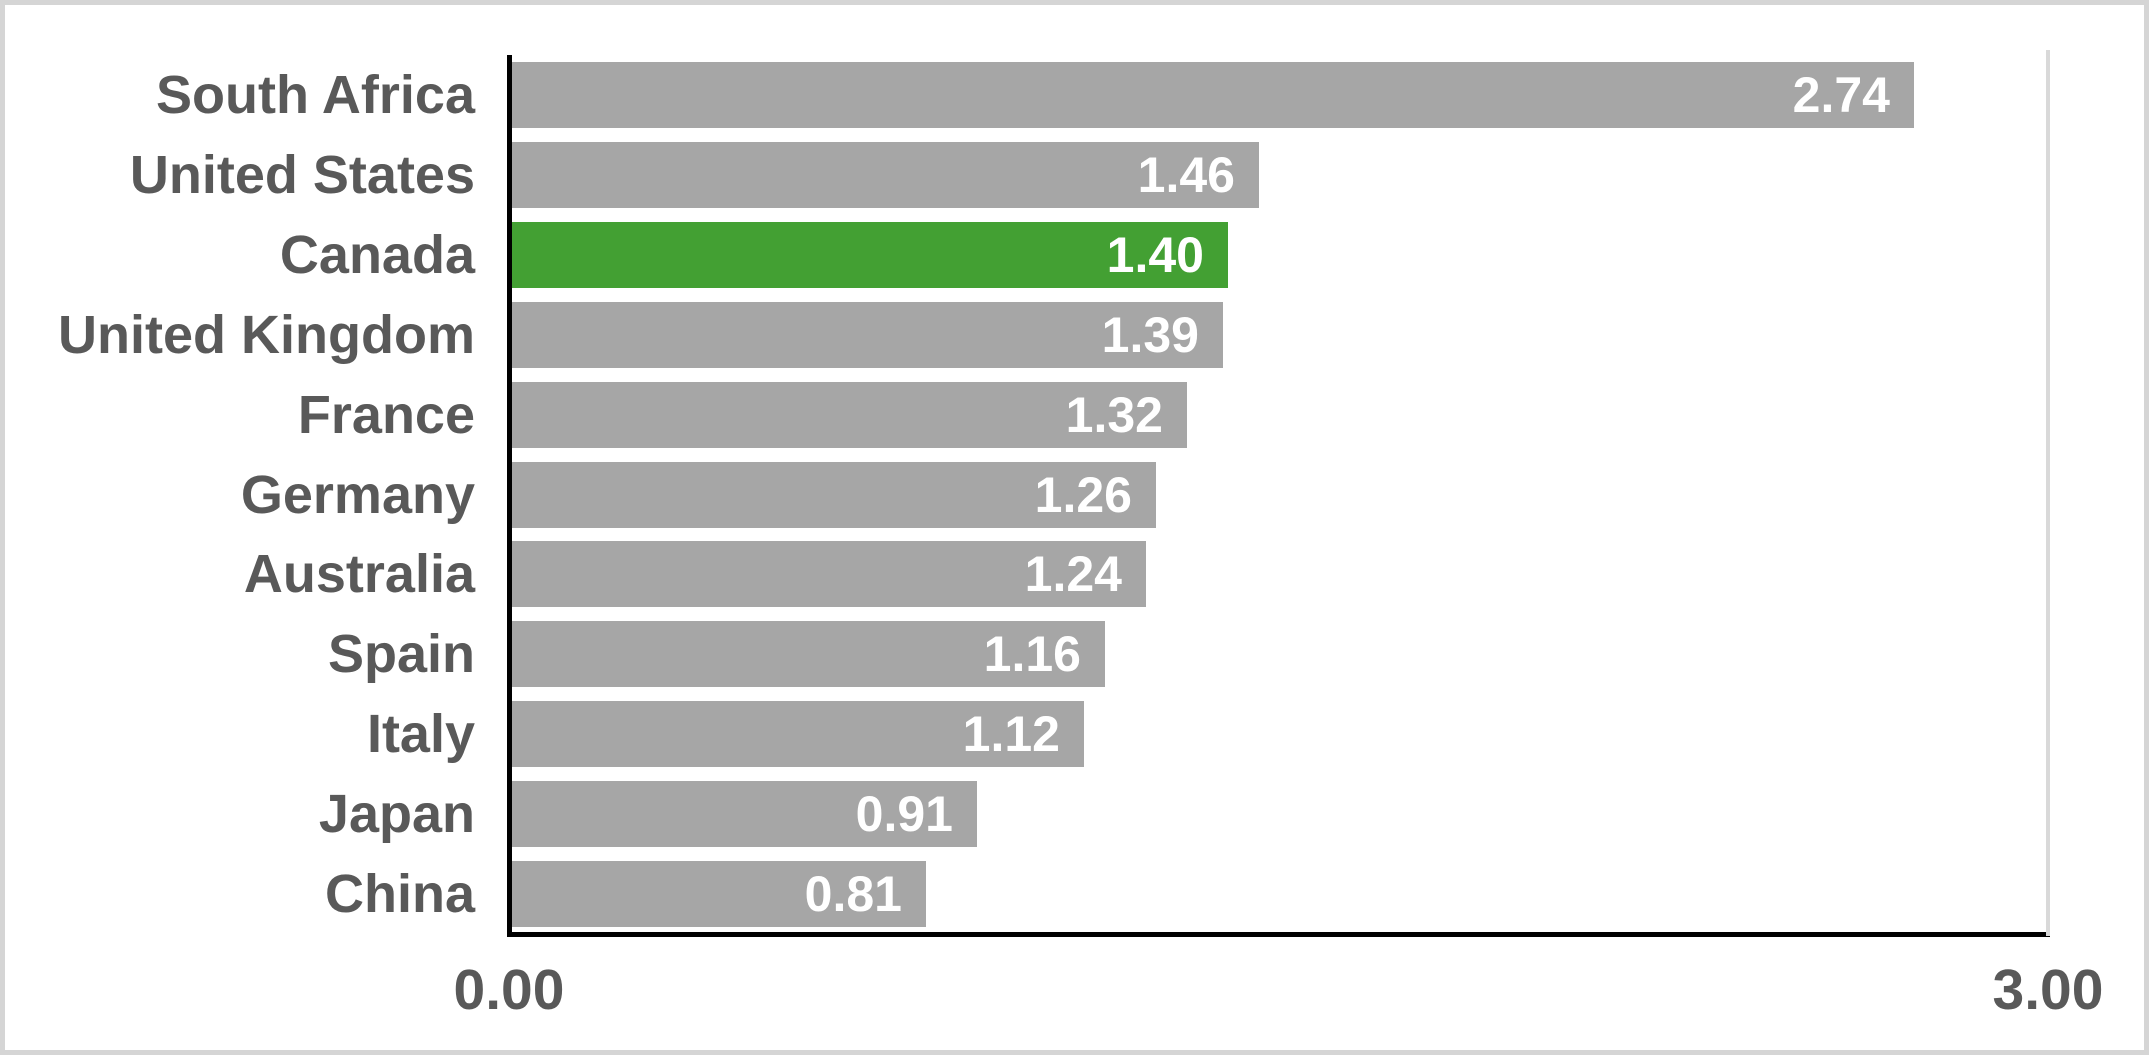  Describe the element at coordinates (420, 734) in the screenshot. I see `category-label: Italy` at that location.